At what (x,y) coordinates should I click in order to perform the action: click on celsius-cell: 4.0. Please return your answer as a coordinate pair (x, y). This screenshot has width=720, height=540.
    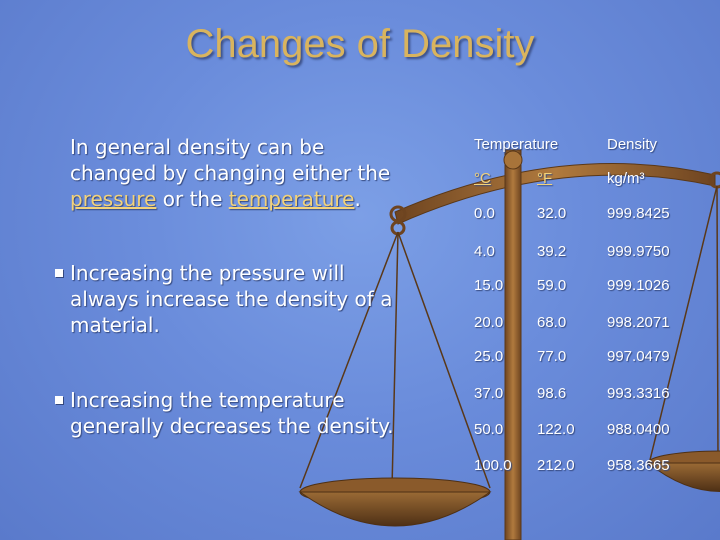
    Looking at the image, I should click on (484, 251).